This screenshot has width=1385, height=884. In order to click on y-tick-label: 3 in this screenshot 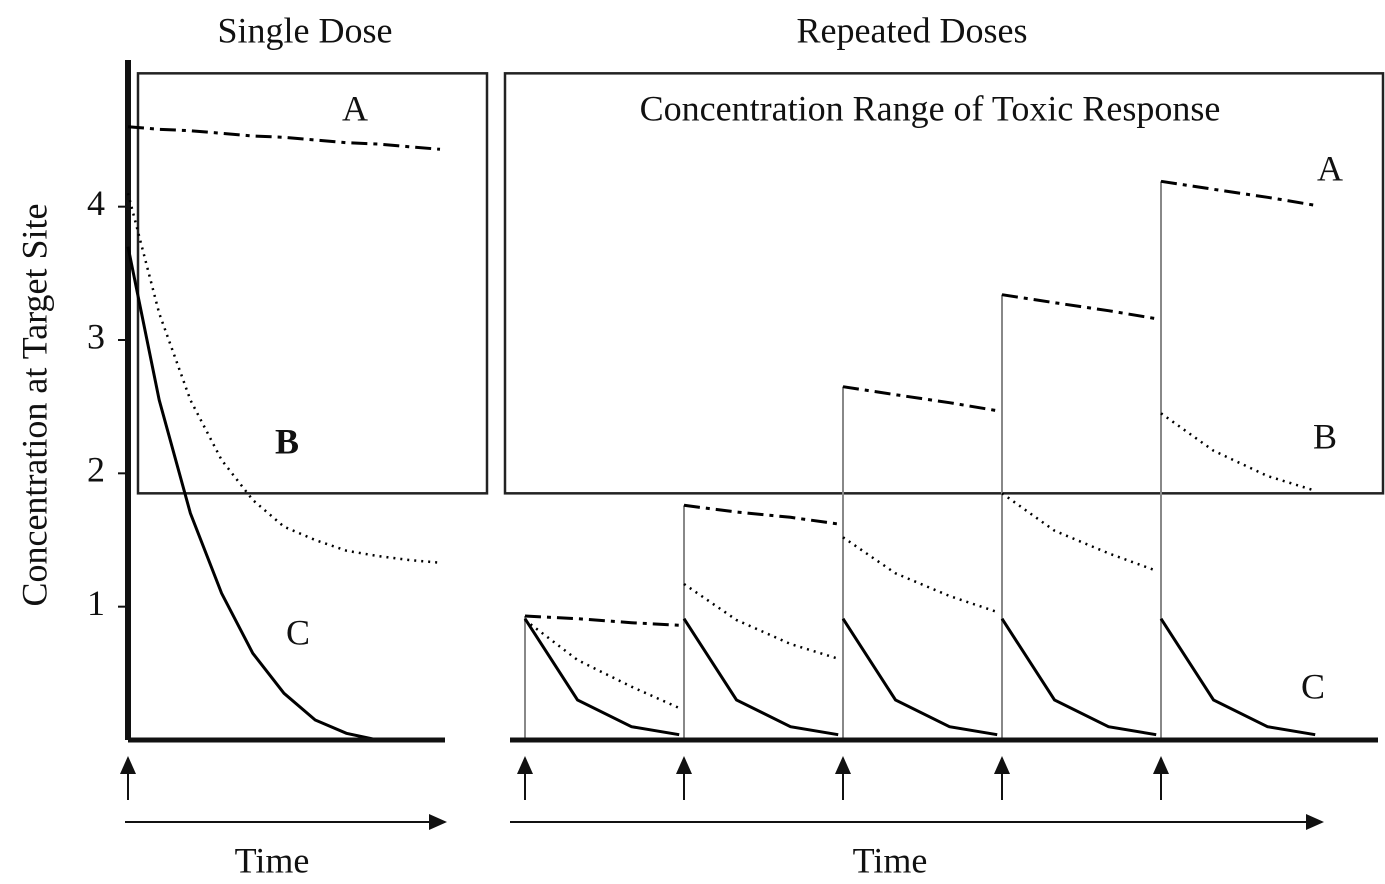, I will do `click(96, 336)`.